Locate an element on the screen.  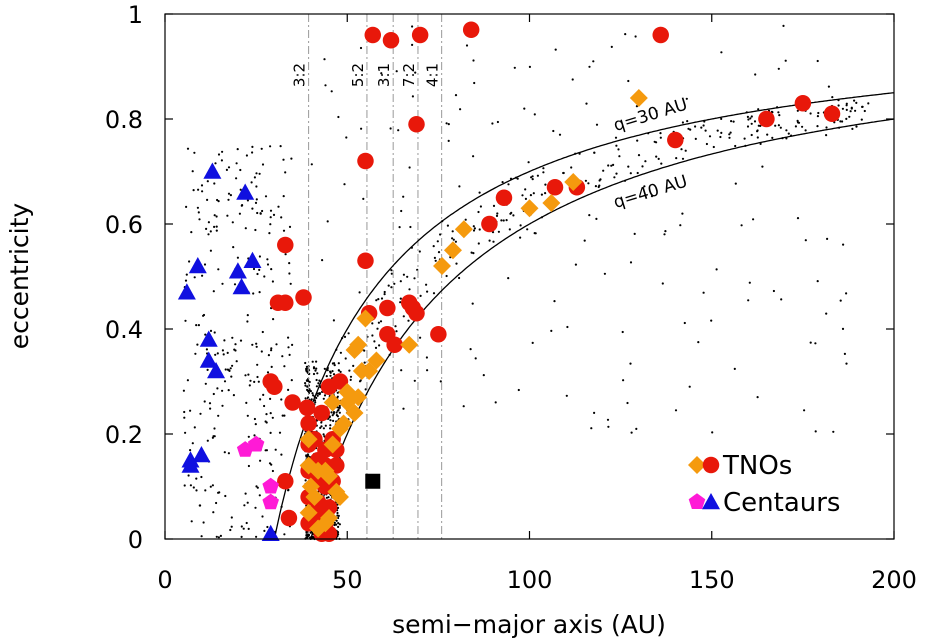
x-tick-label: 50 is located at coordinates (347, 580).